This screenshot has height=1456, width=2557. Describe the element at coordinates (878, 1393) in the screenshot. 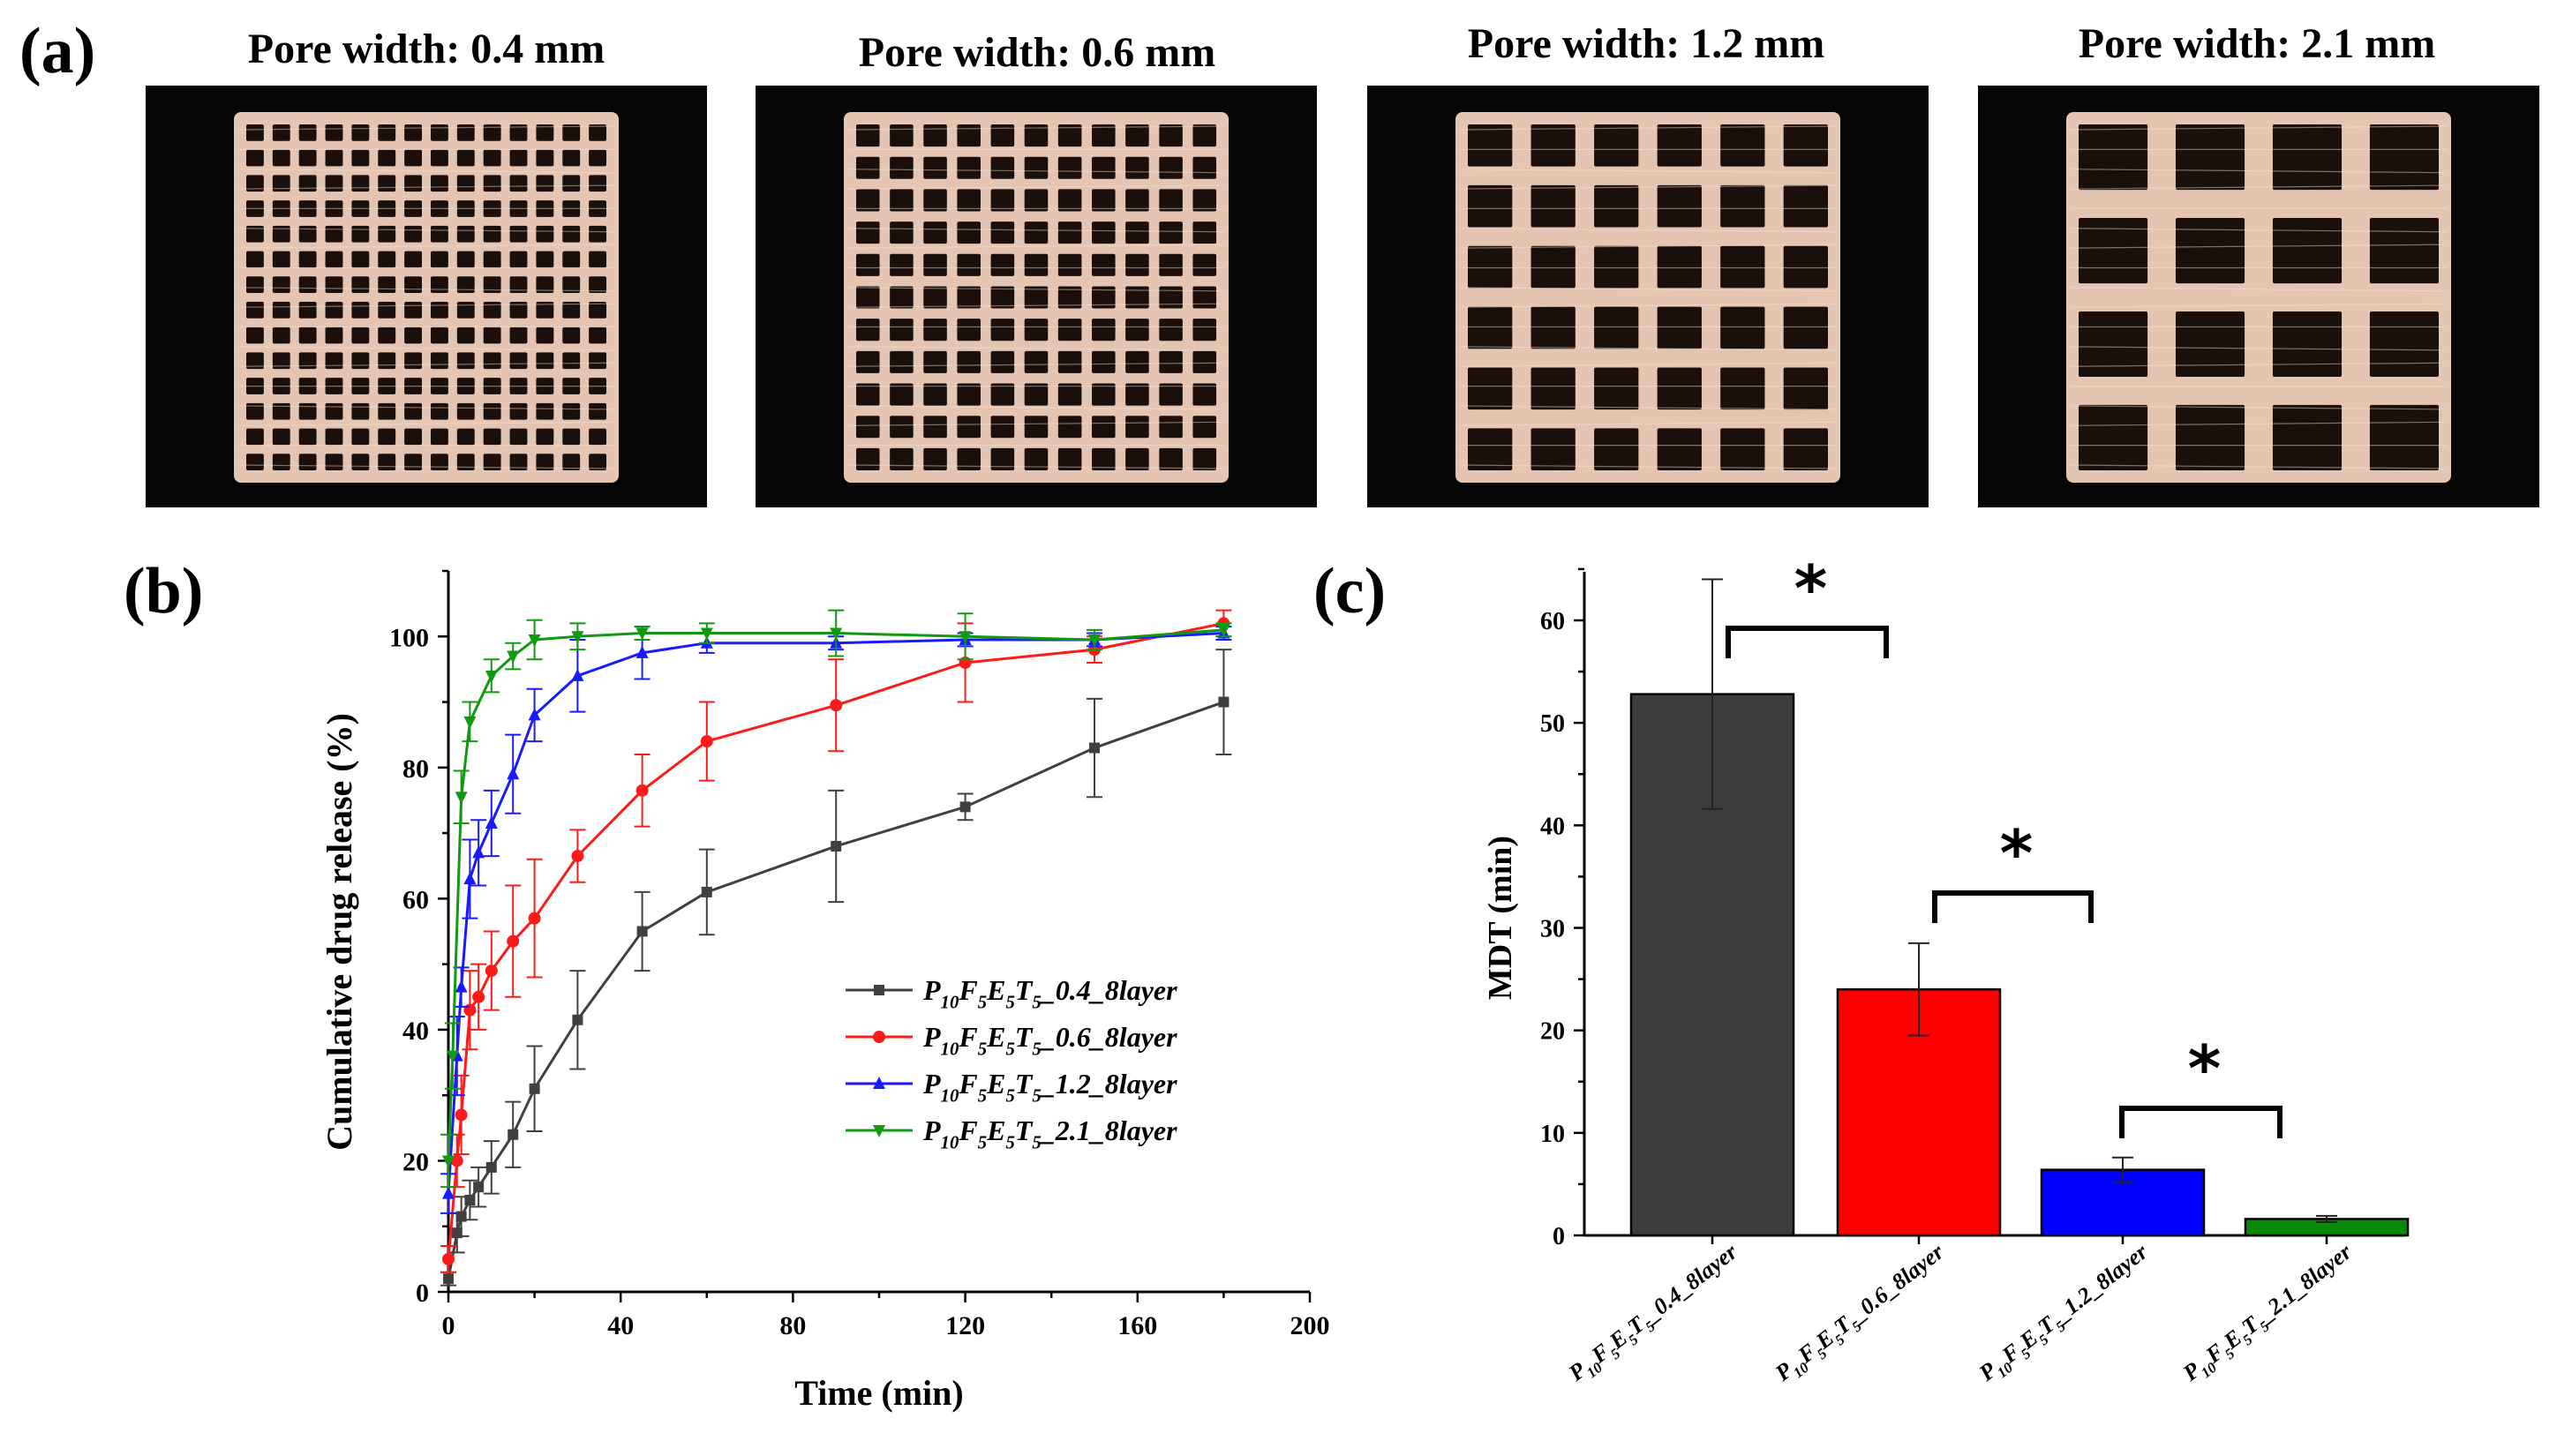

I see `x-axis-label: Time (min)` at that location.